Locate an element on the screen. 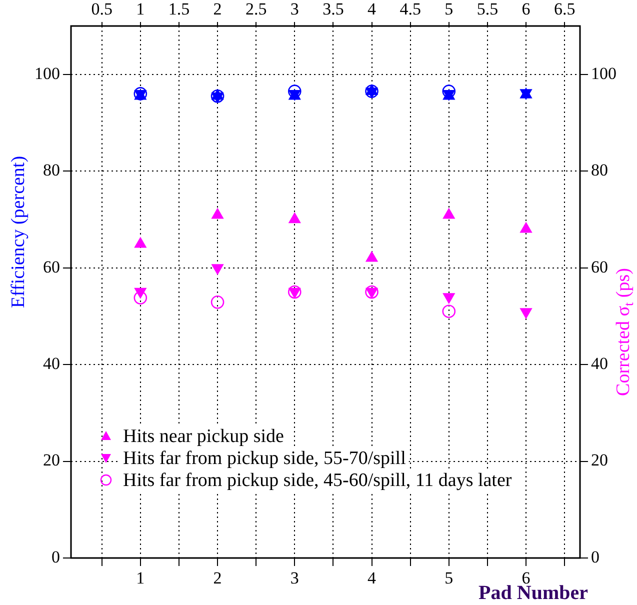  x2-tick-label: 5.5 is located at coordinates (487, 9).